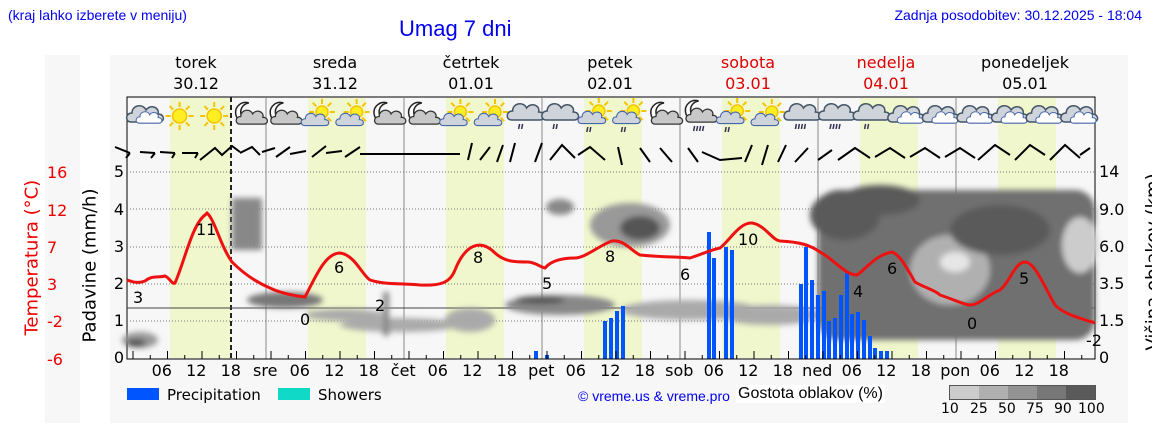 The image size is (1152, 443). Describe the element at coordinates (118, 171) in the screenshot. I see `precip-tick: 5` at that location.